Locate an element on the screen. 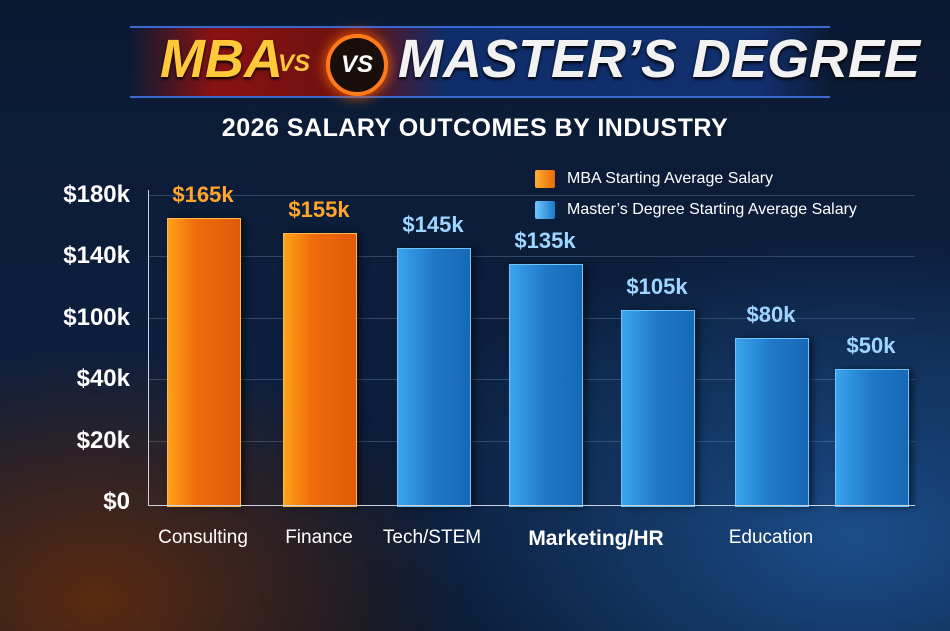 The height and width of the screenshot is (631, 950). x-category-label: Tech/STEM is located at coordinates (432, 537).